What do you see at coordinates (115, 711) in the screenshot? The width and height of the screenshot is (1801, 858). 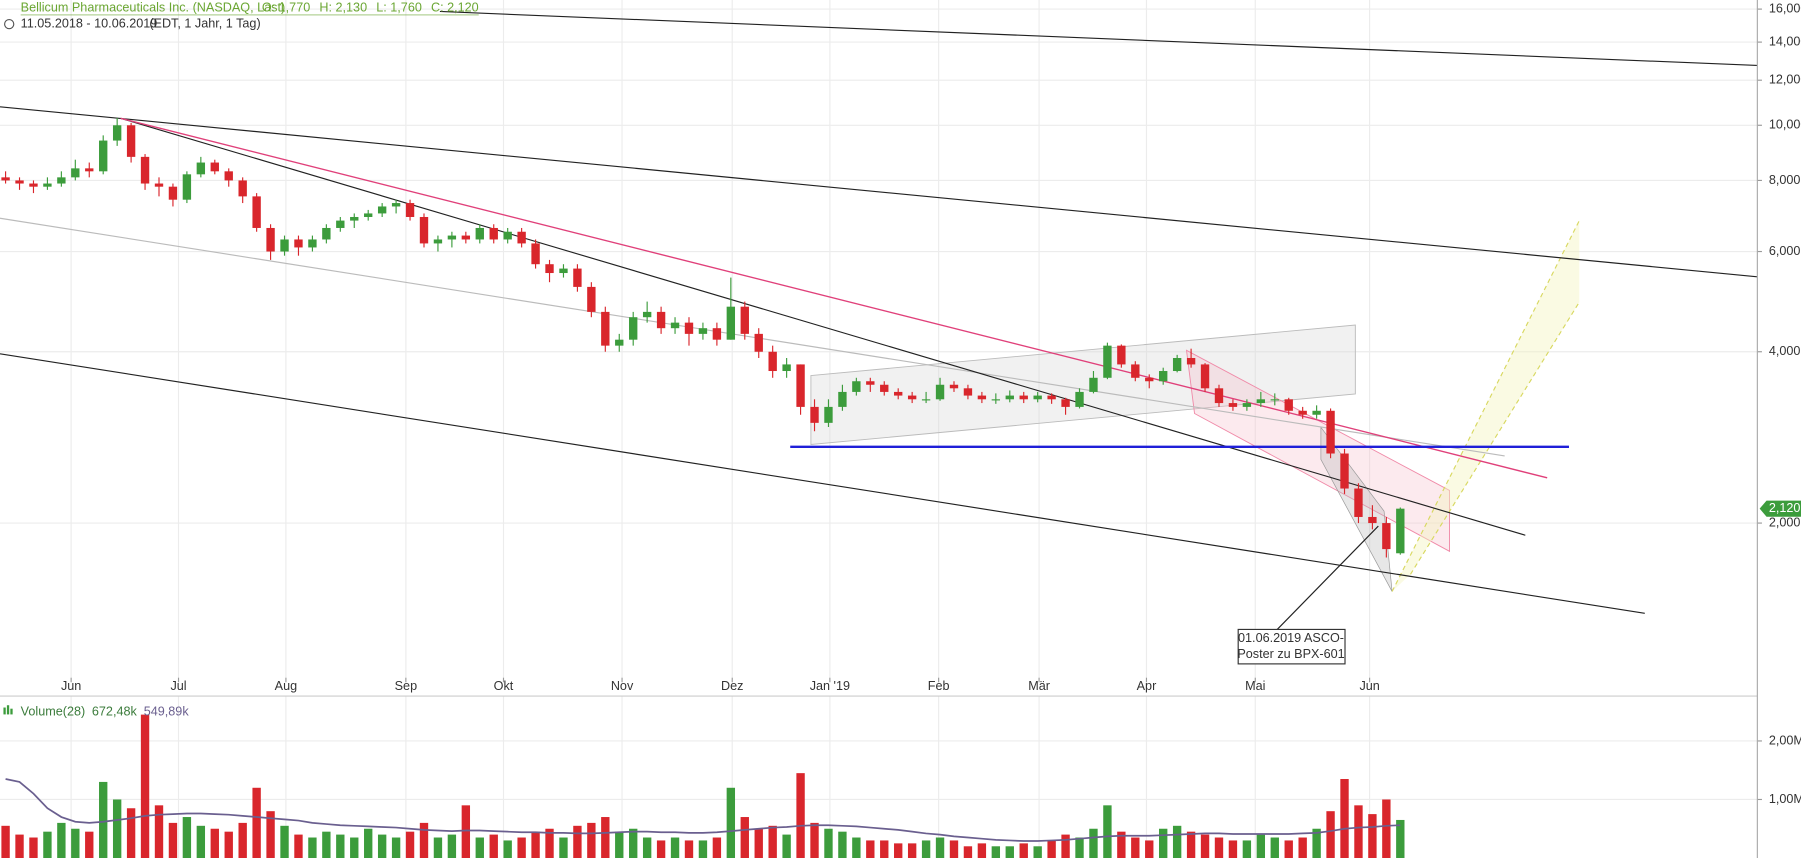 I see `volume-stat: 672,48k` at bounding box center [115, 711].